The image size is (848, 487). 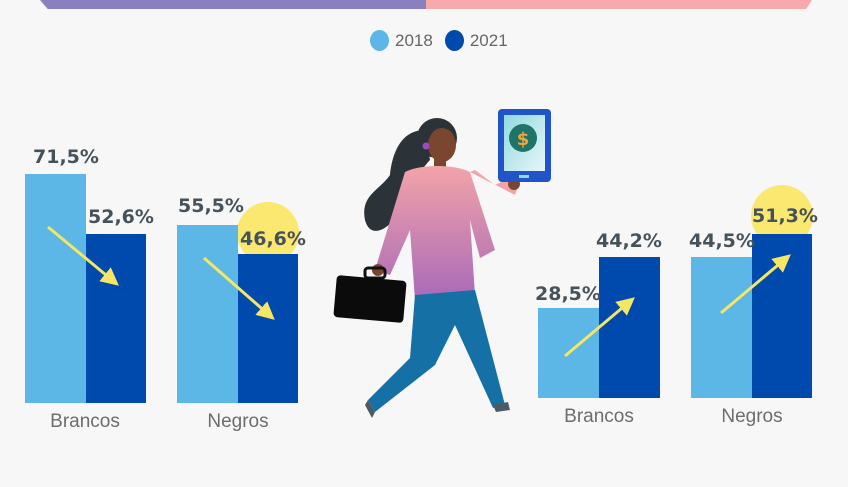 I want to click on hair, so click(x=397, y=180).